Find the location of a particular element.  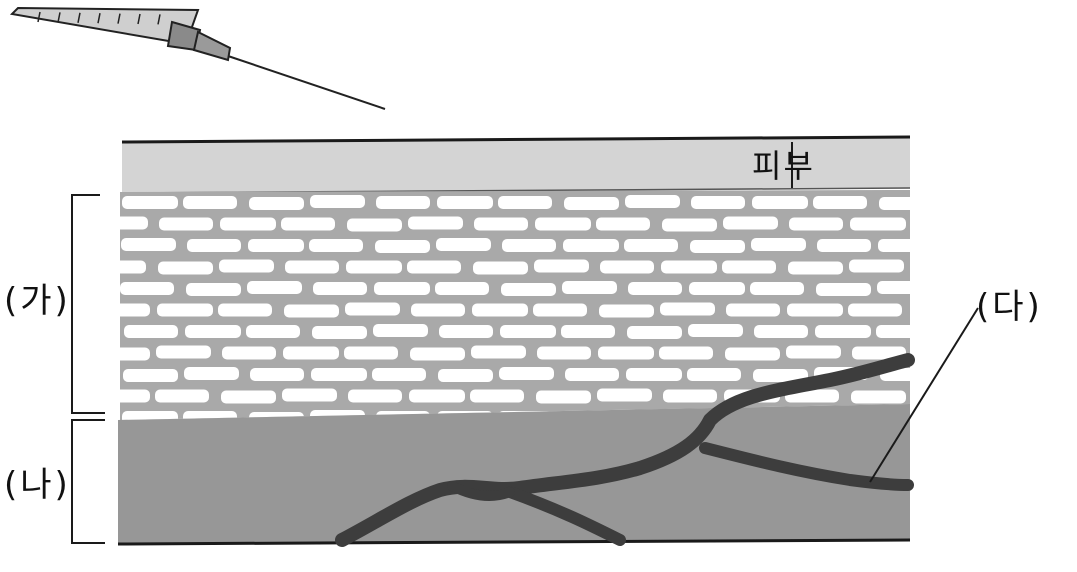

skin-top-line is located at coordinates (516, 139).